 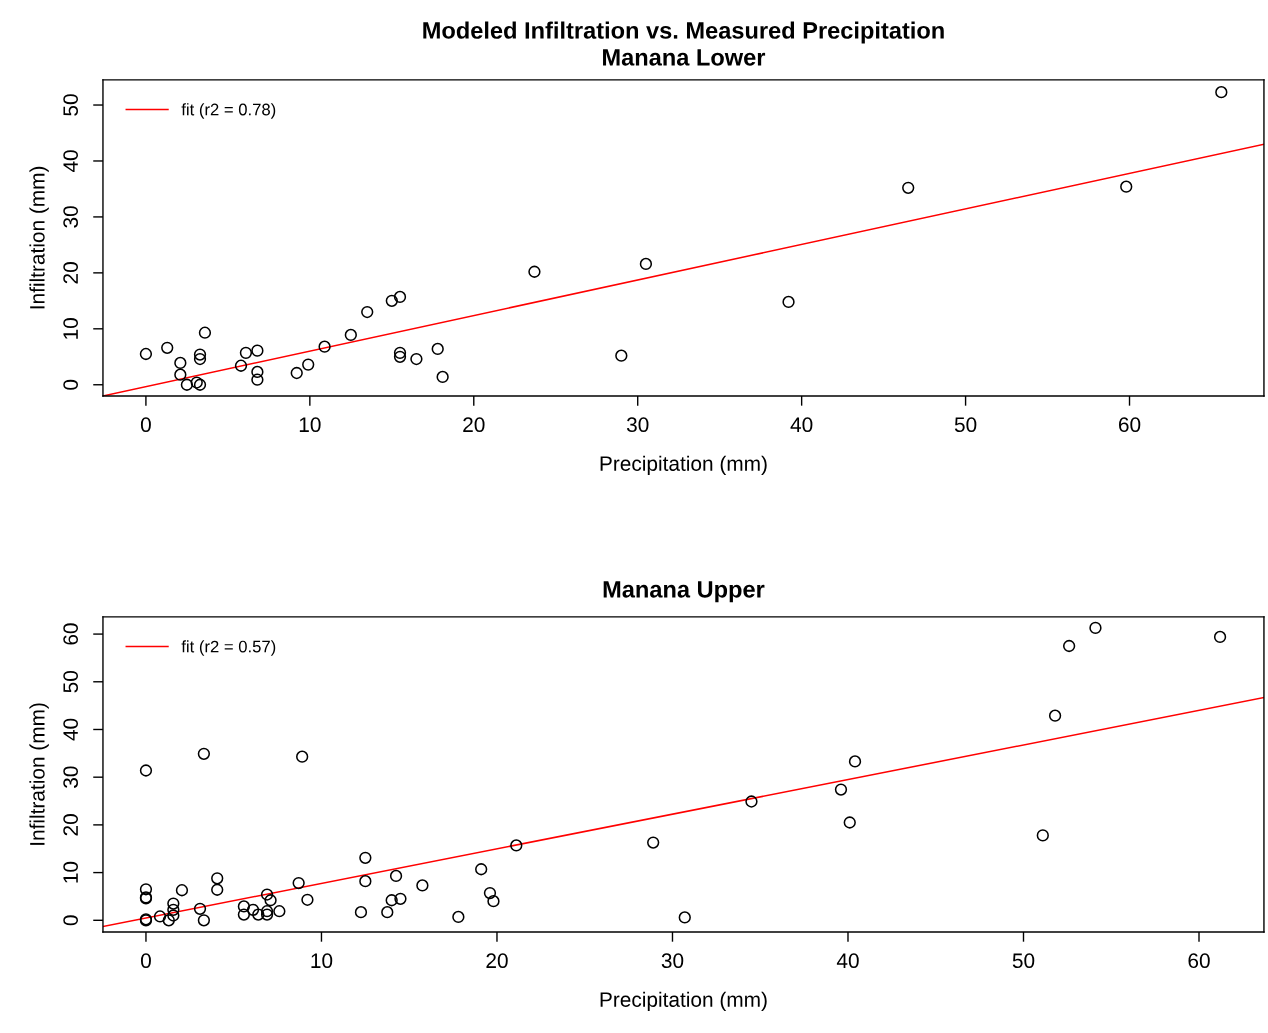 What do you see at coordinates (228, 111) in the screenshot?
I see `legend-label: fit (r2 = 0.78)` at bounding box center [228, 111].